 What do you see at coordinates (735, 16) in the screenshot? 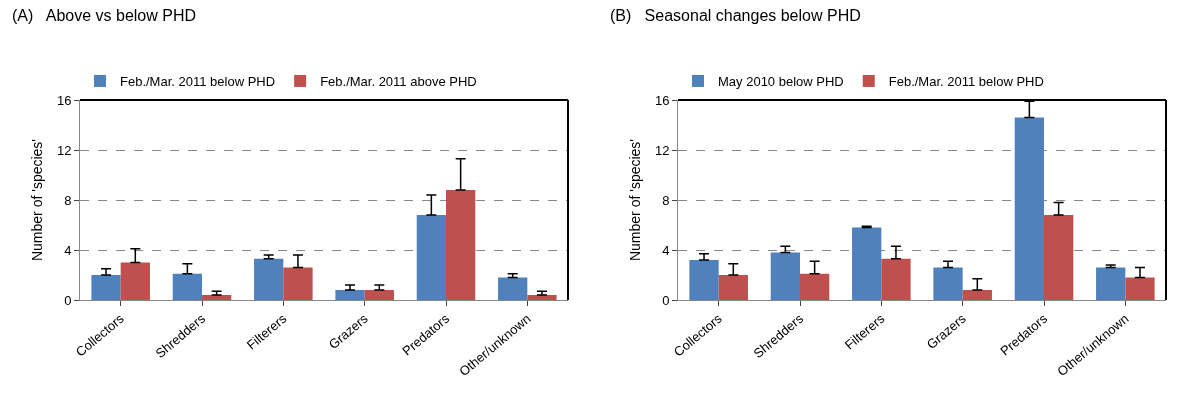
I see `chart-title: (B) Seasonal changes below PHD` at bounding box center [735, 16].